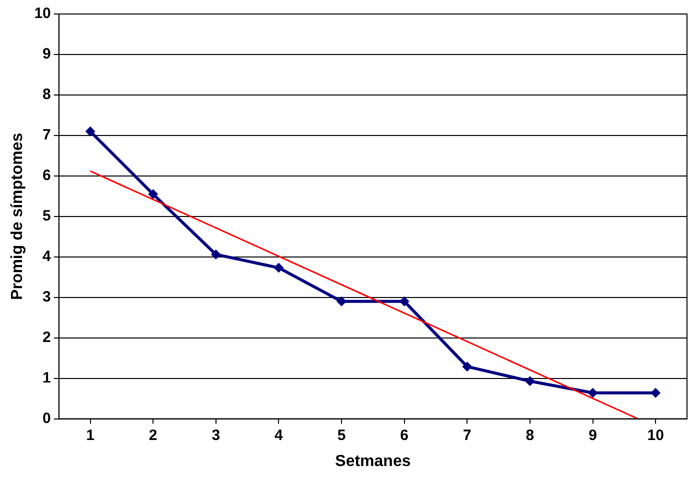  Describe the element at coordinates (46, 337) in the screenshot. I see `y-tick-label: 2` at that location.